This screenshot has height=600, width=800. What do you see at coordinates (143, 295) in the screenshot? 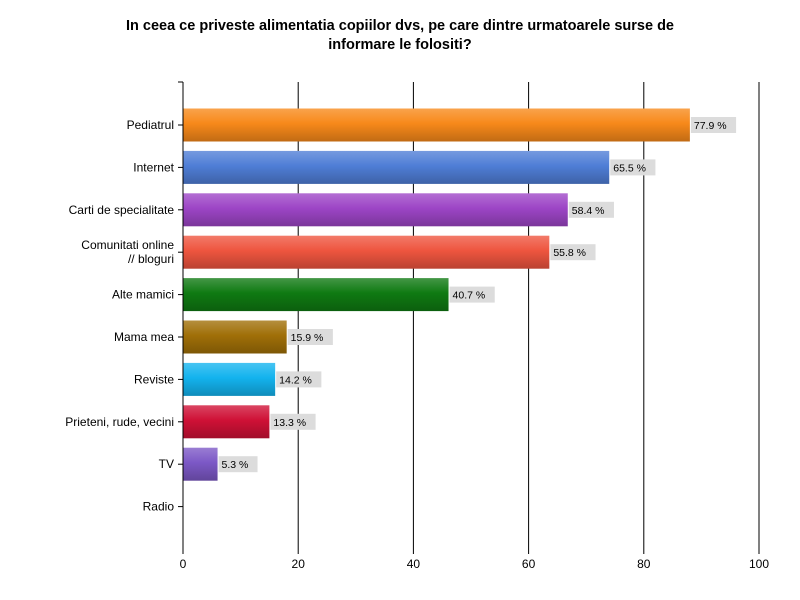
I see `category-label: Alte mamici` at bounding box center [143, 295].